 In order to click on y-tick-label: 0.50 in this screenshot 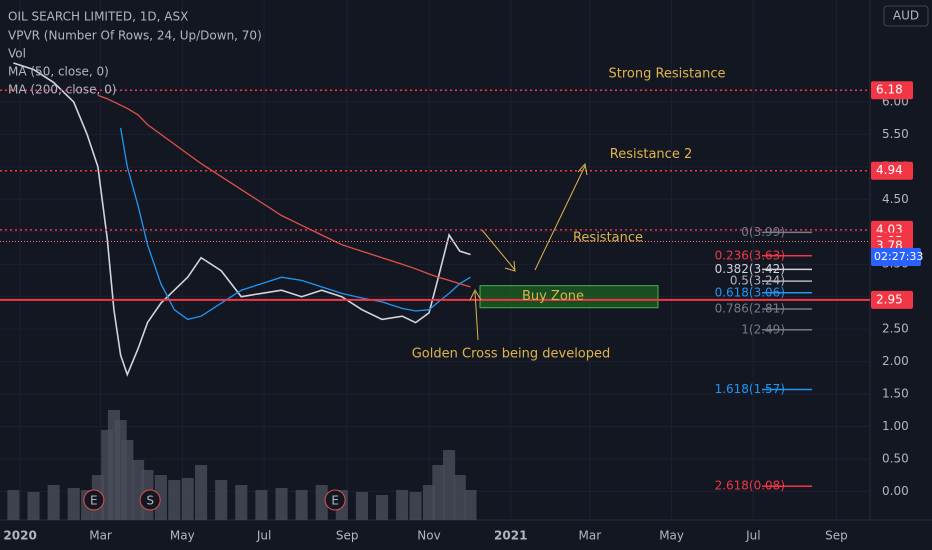, I will do `click(895, 458)`.